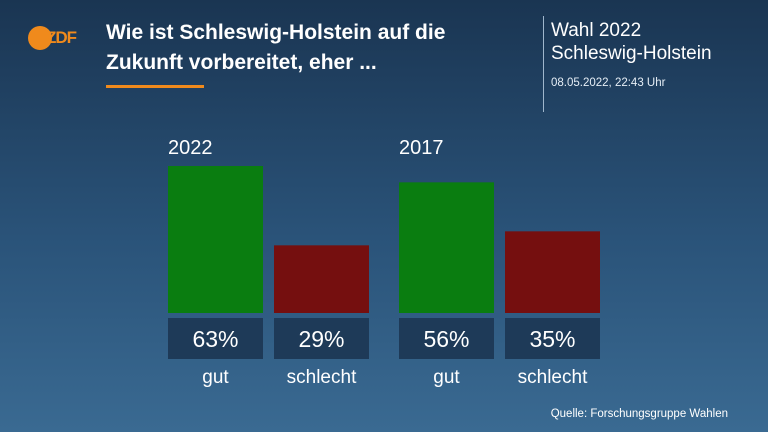  What do you see at coordinates (61, 37) in the screenshot?
I see `zdf-logo-text: ZDF` at bounding box center [61, 37].